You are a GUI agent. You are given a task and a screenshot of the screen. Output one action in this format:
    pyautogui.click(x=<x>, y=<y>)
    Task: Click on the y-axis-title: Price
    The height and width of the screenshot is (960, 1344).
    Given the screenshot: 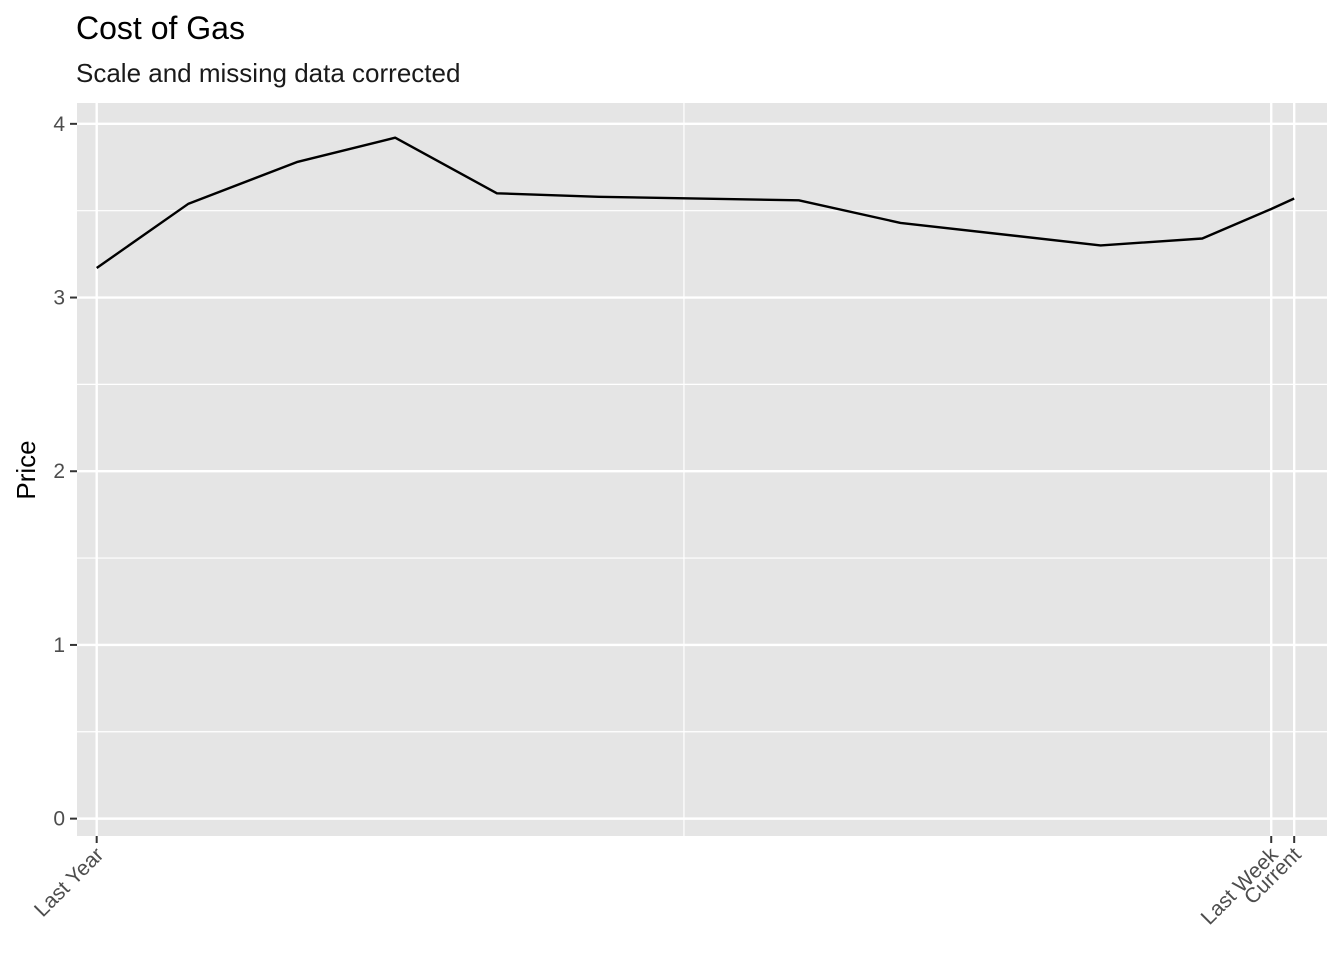 What is the action you would take?
    pyautogui.click(x=26, y=469)
    